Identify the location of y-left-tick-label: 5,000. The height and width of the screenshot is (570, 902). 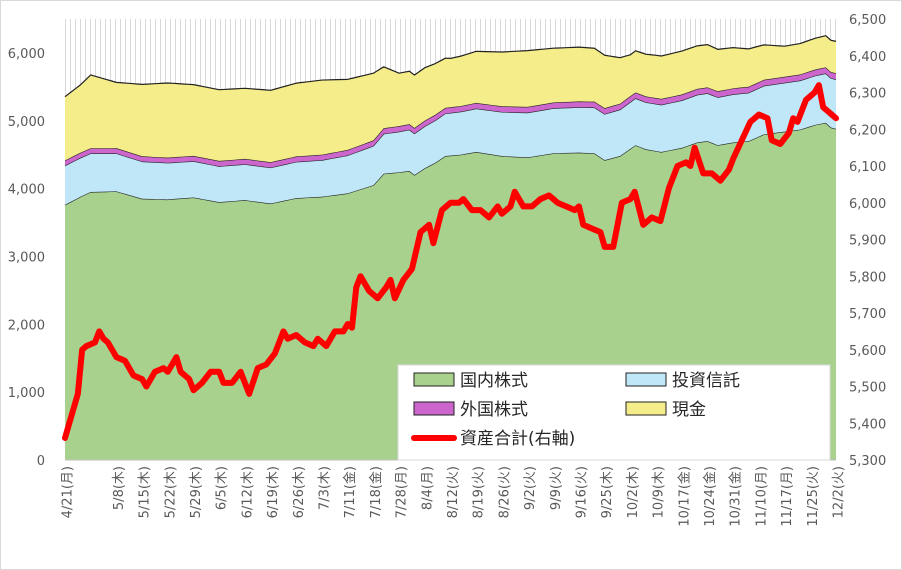
(26, 122).